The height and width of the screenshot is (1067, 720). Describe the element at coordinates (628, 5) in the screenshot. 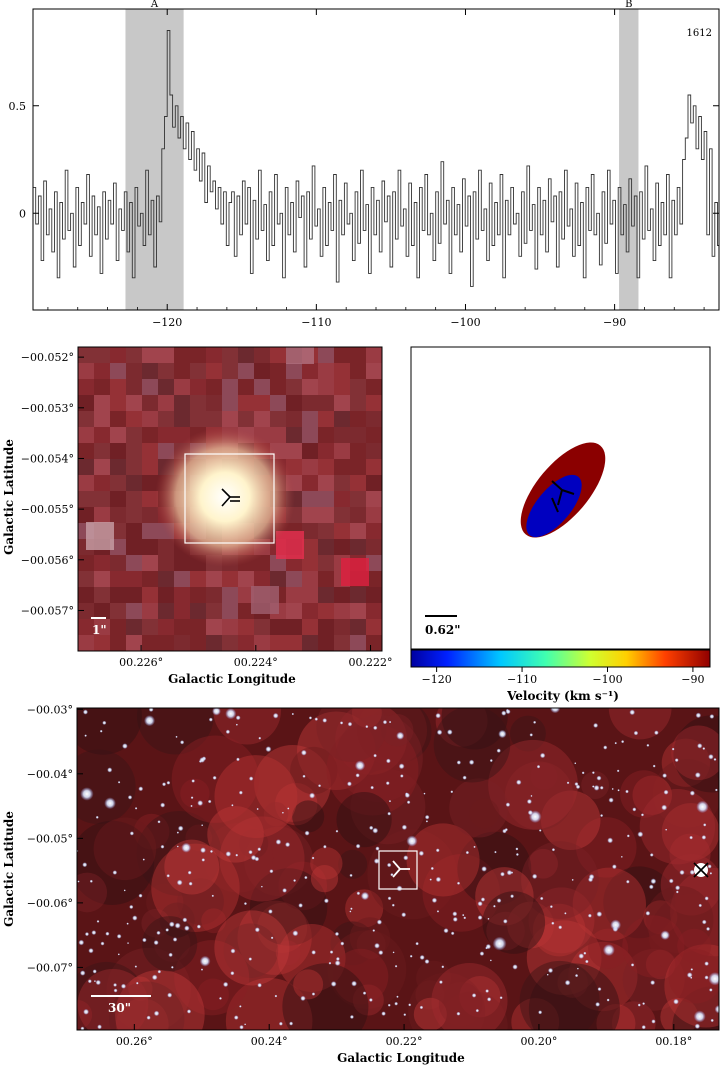

I see `shaded-region-label: B` at that location.